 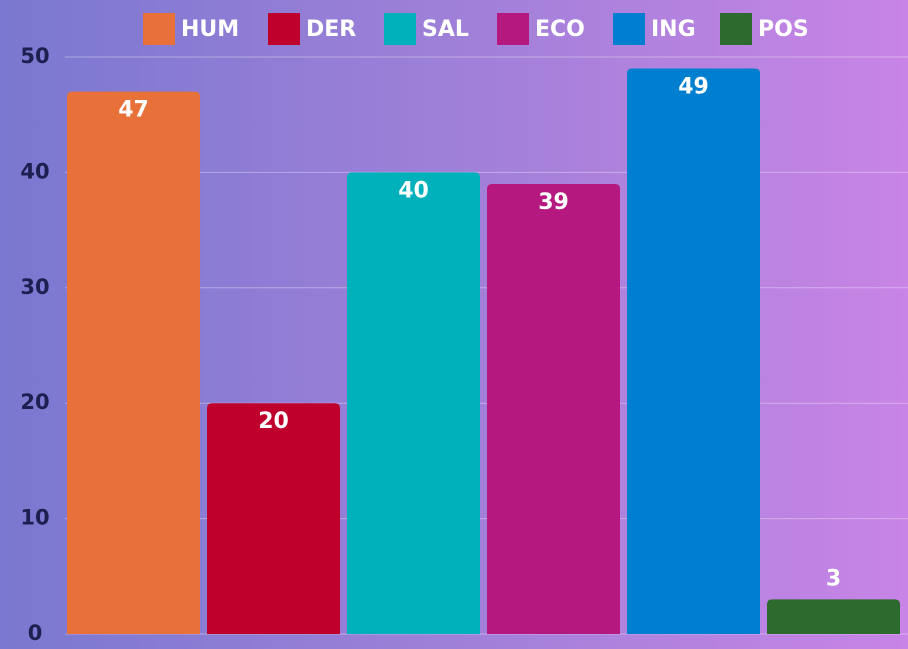 I want to click on y-tick-label: 40, so click(x=34, y=171).